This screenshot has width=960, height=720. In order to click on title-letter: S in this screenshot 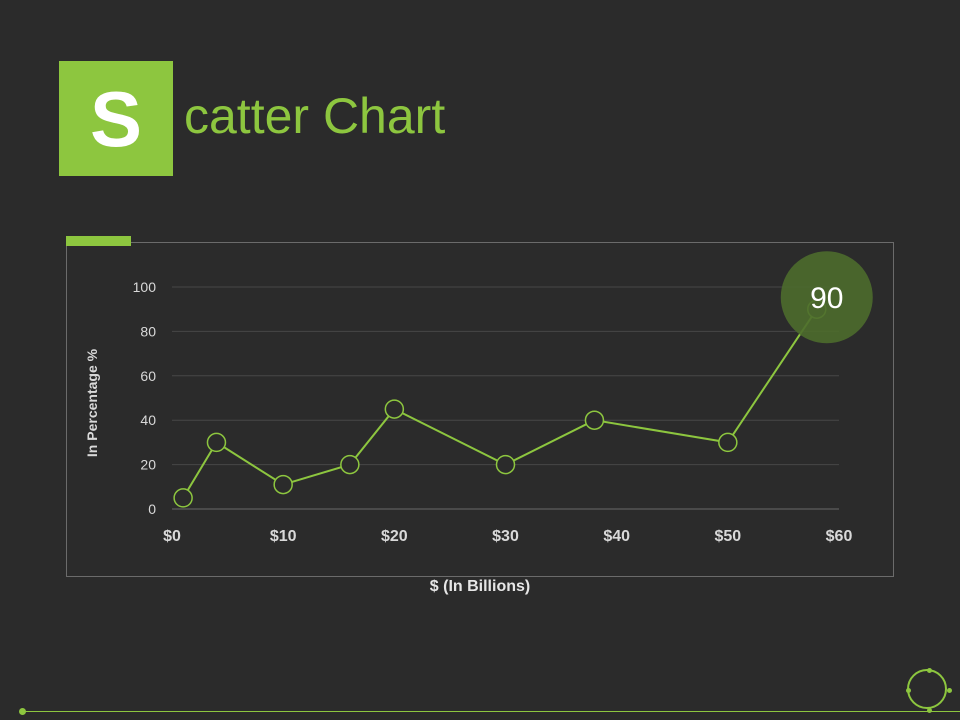, I will do `click(116, 118)`.